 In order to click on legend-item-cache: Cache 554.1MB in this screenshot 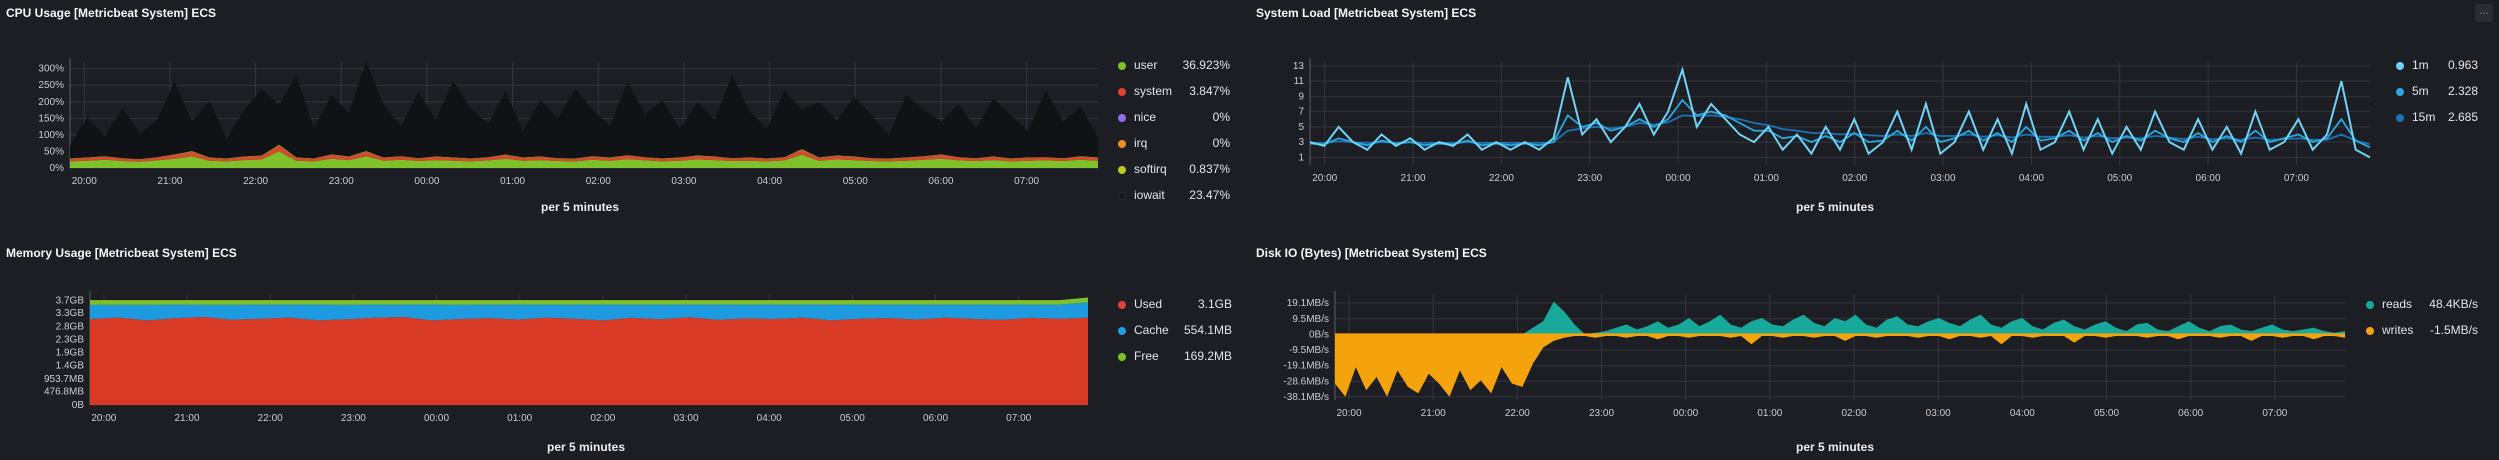, I will do `click(1175, 336)`.